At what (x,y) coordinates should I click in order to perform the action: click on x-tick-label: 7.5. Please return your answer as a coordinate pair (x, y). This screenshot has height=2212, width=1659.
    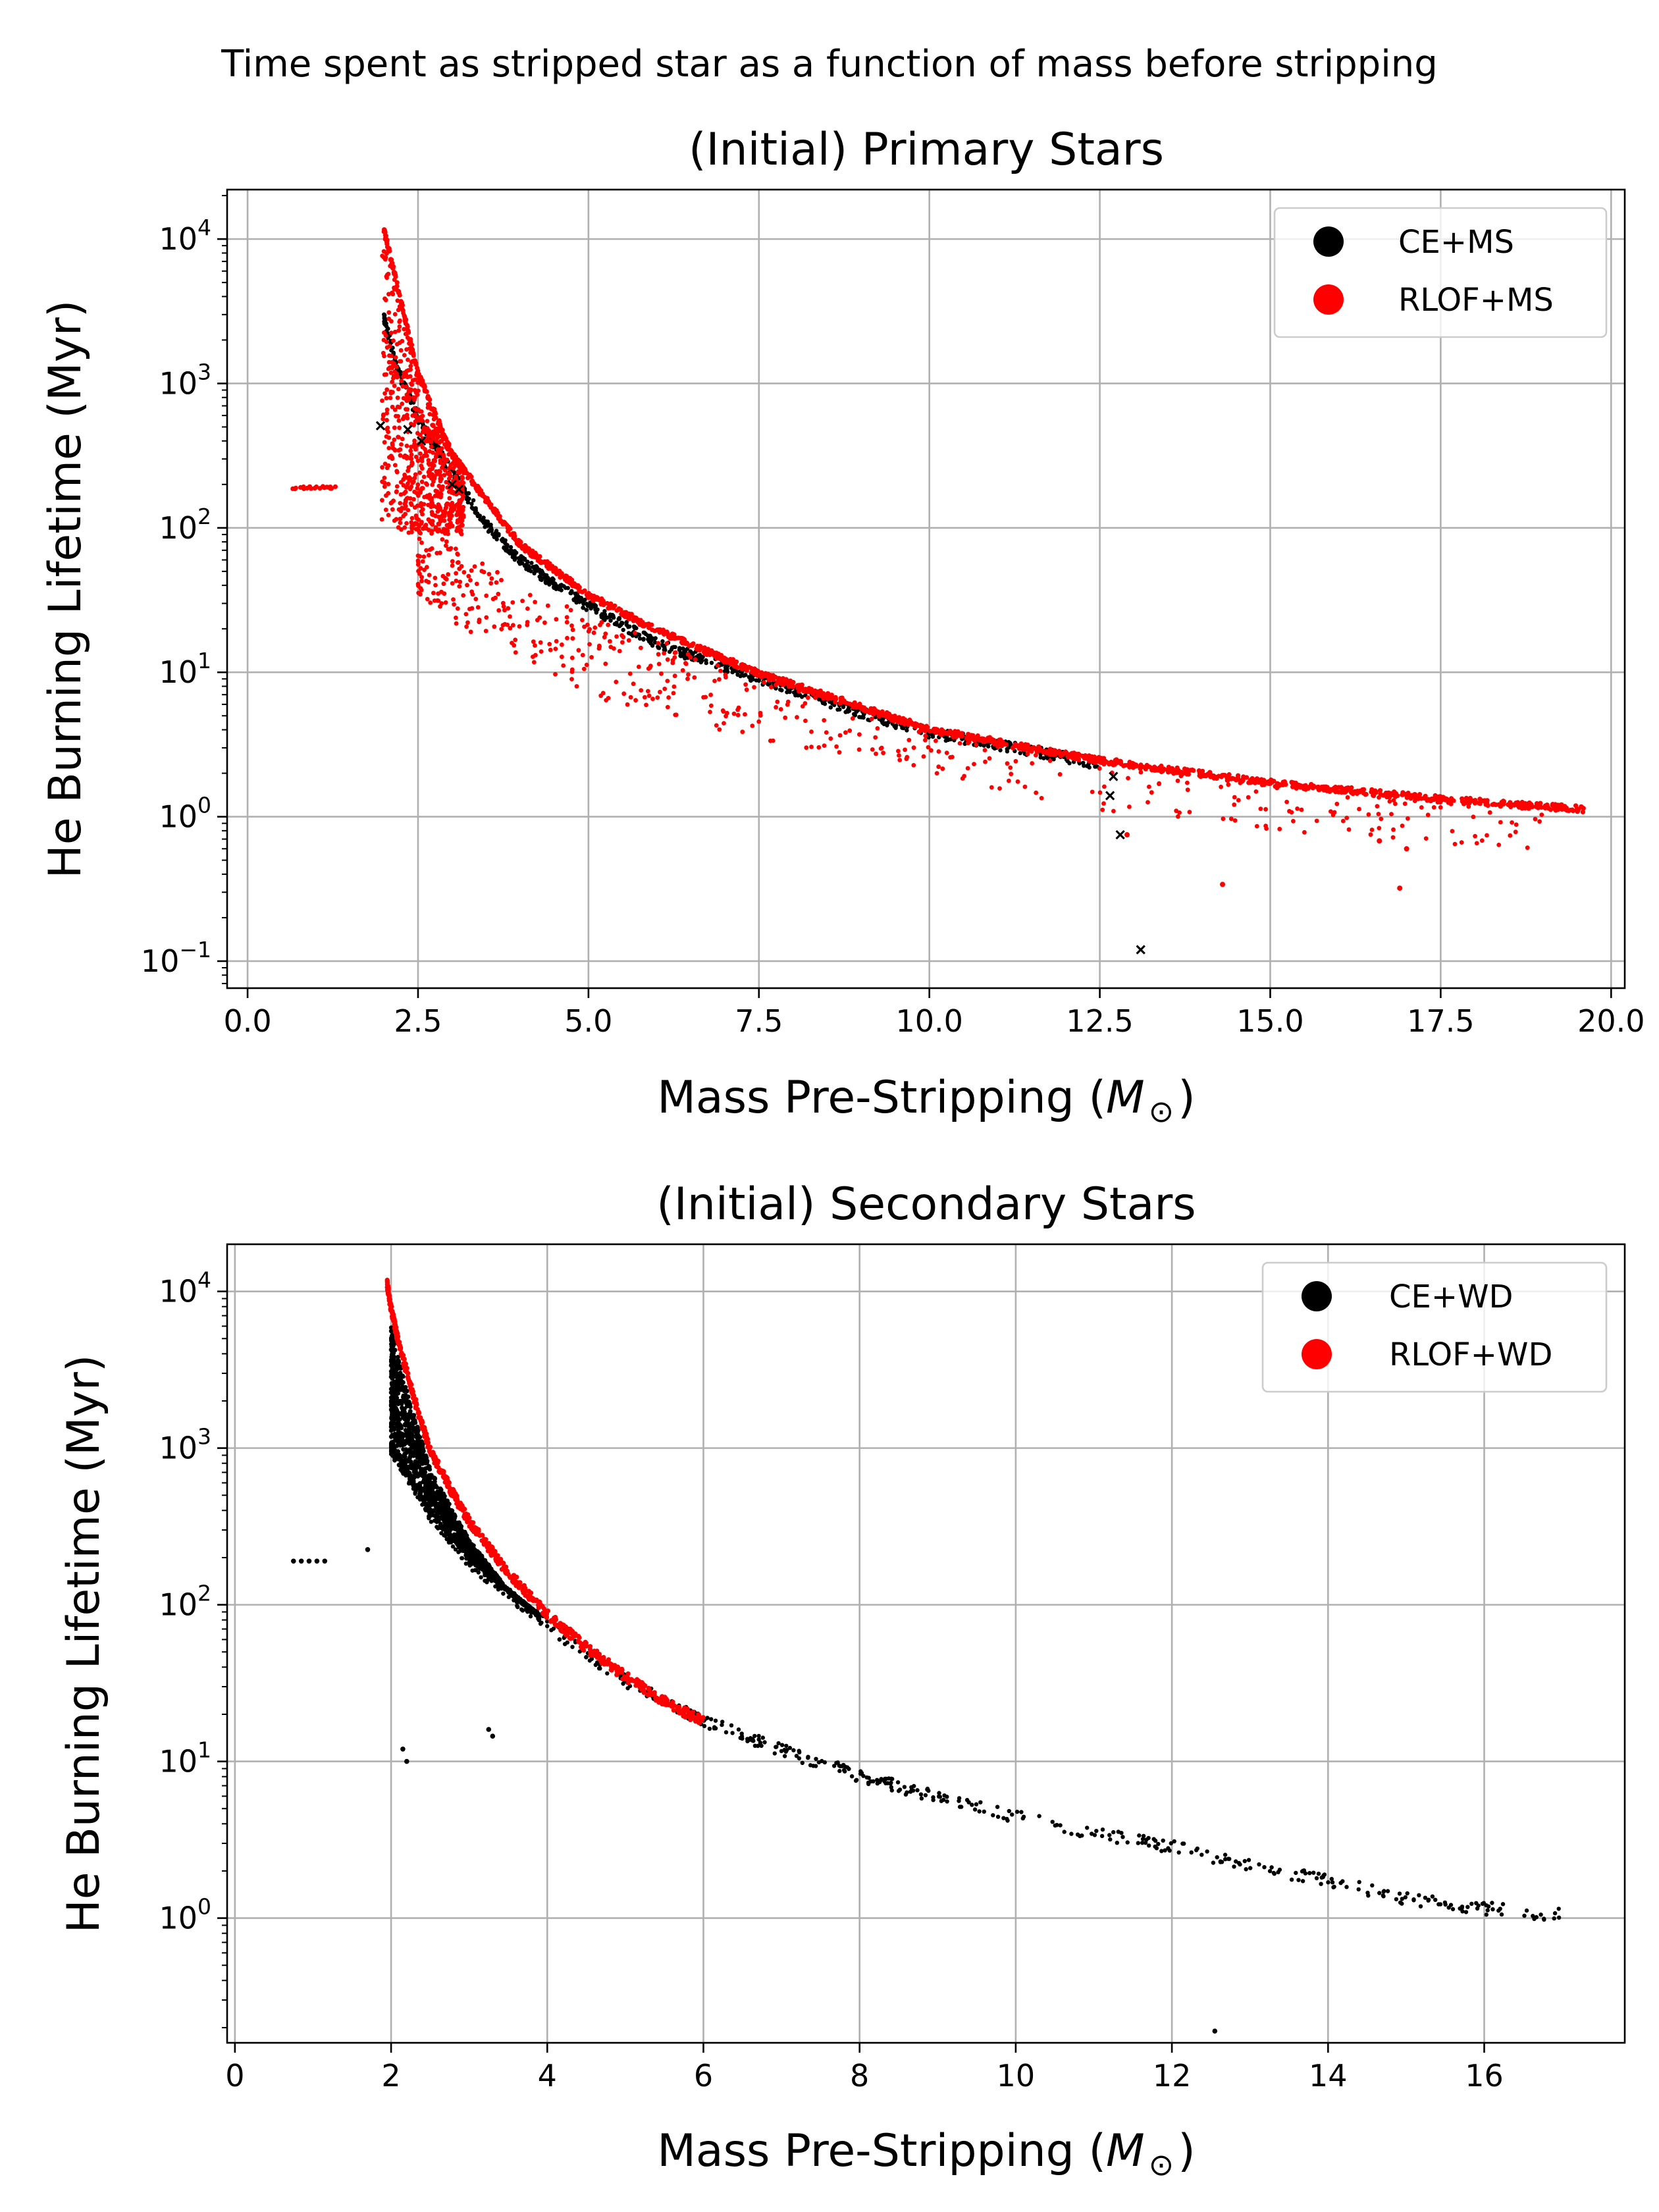
    Looking at the image, I should click on (759, 1021).